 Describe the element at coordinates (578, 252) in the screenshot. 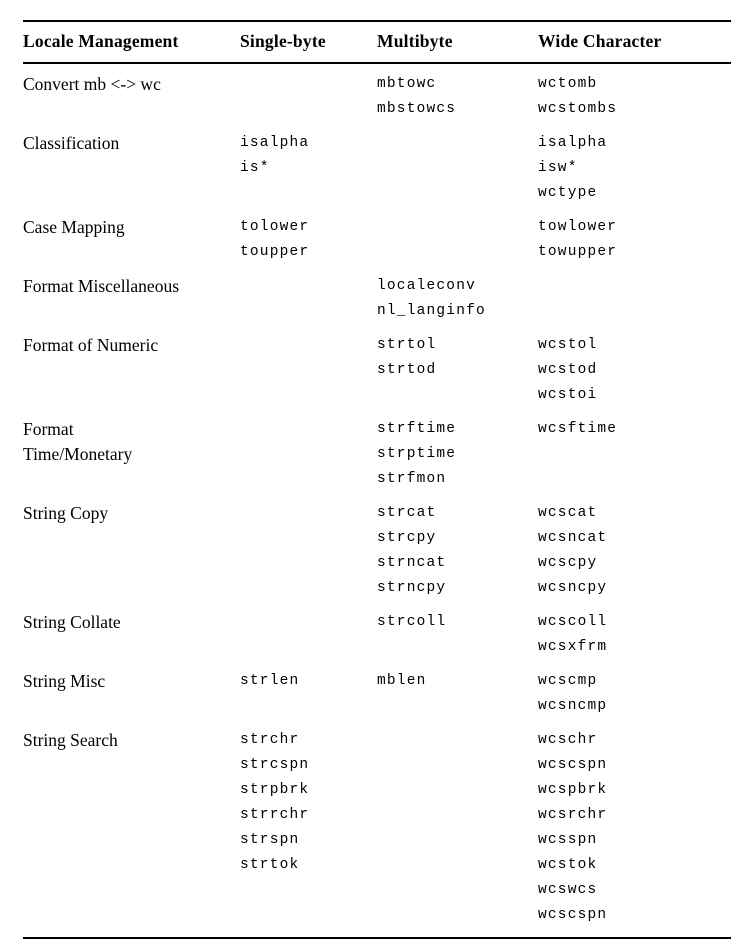

I see `function-name: towupper` at that location.